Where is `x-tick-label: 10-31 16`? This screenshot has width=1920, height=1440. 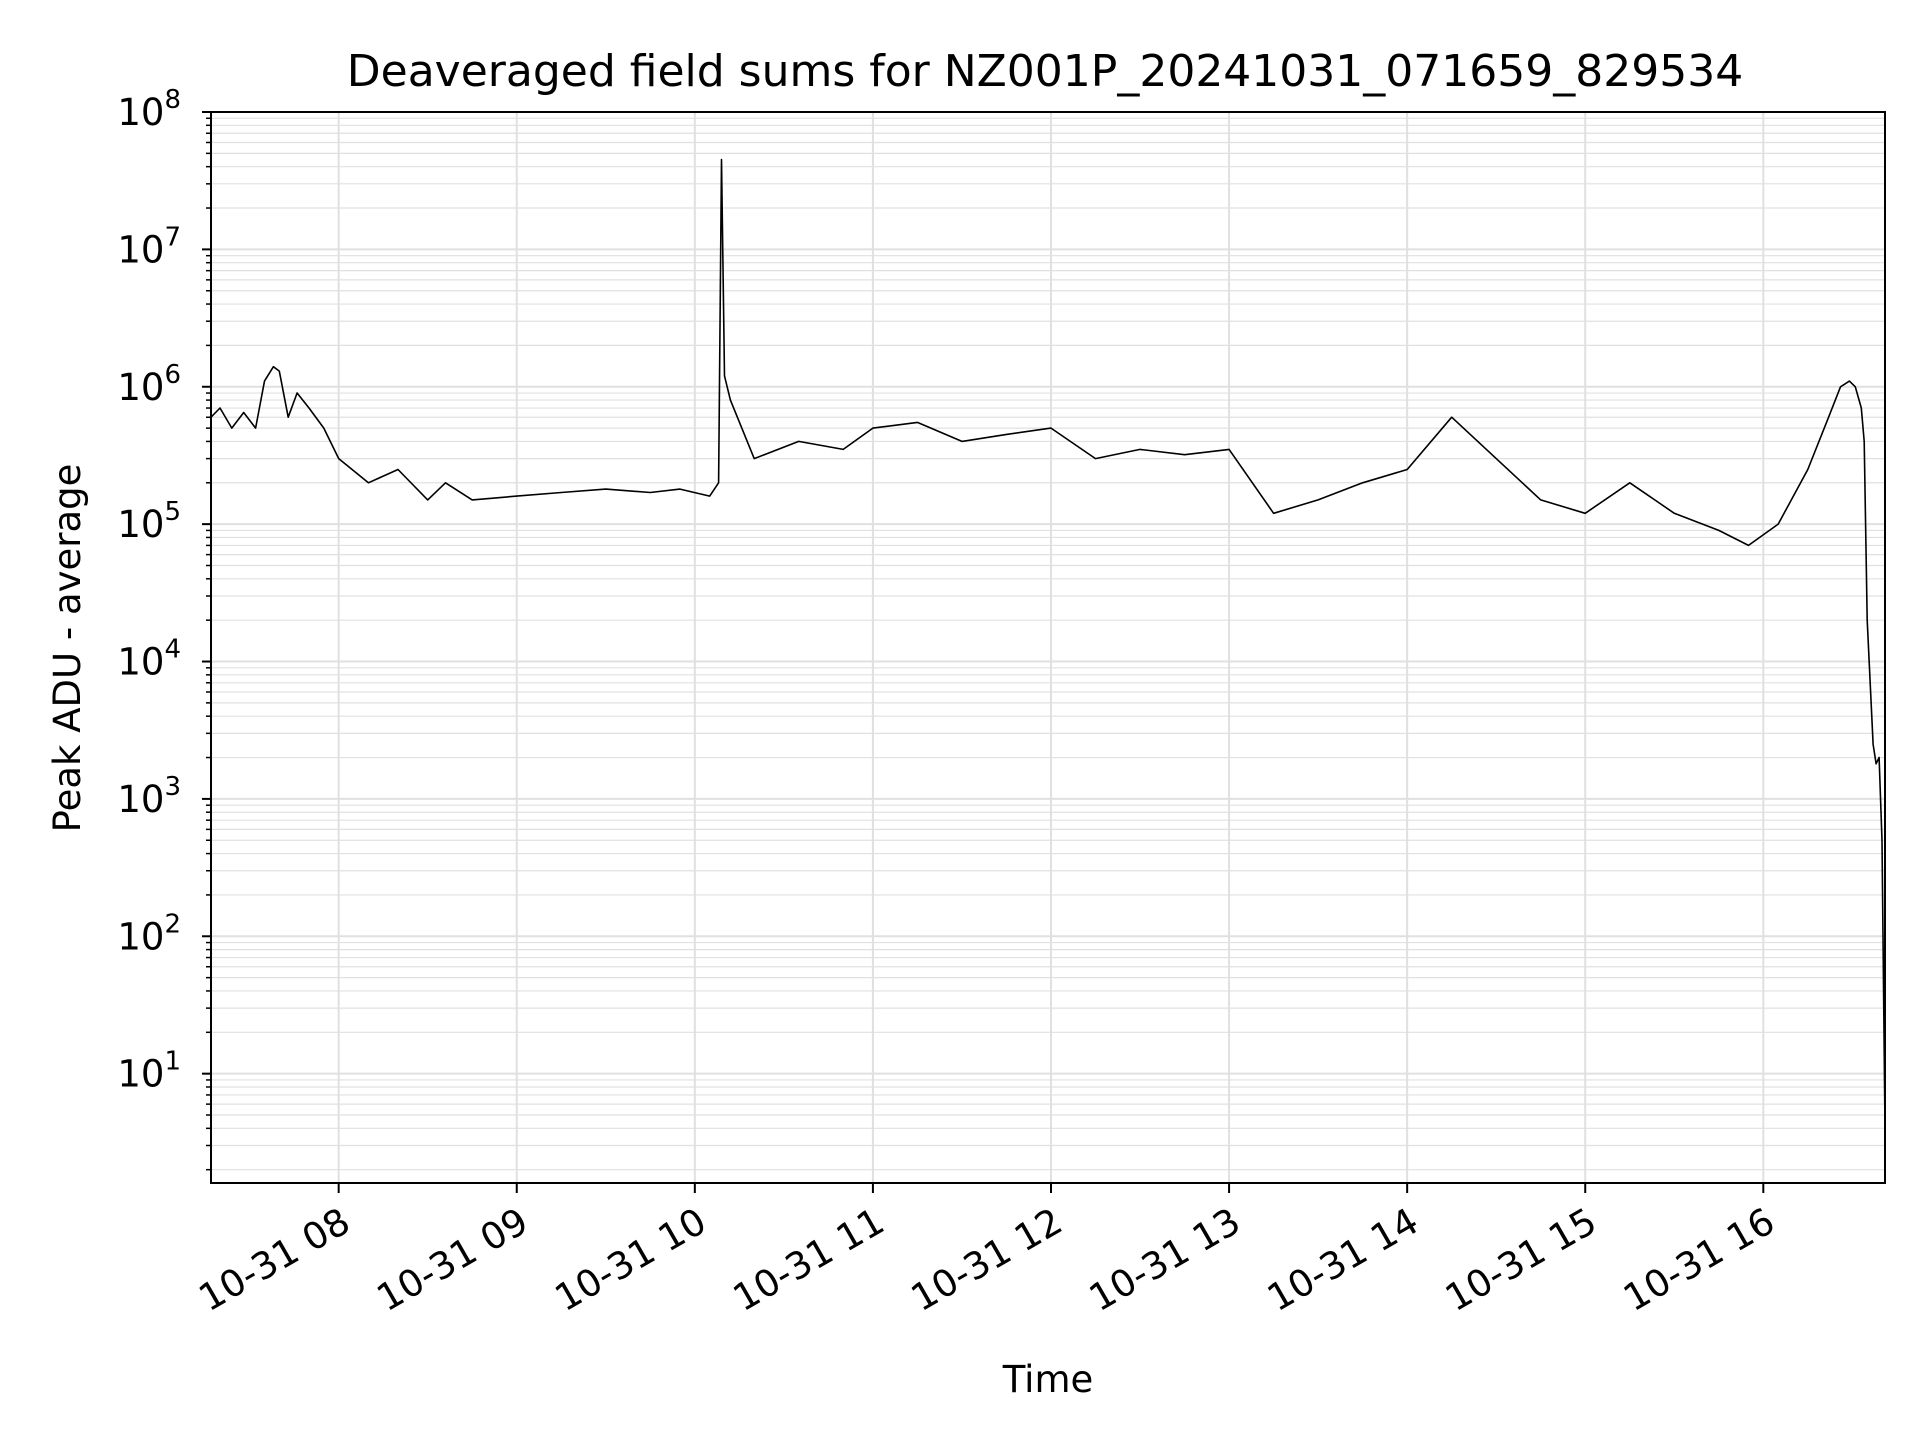 x-tick-label: 10-31 16 is located at coordinates (1699, 1260).